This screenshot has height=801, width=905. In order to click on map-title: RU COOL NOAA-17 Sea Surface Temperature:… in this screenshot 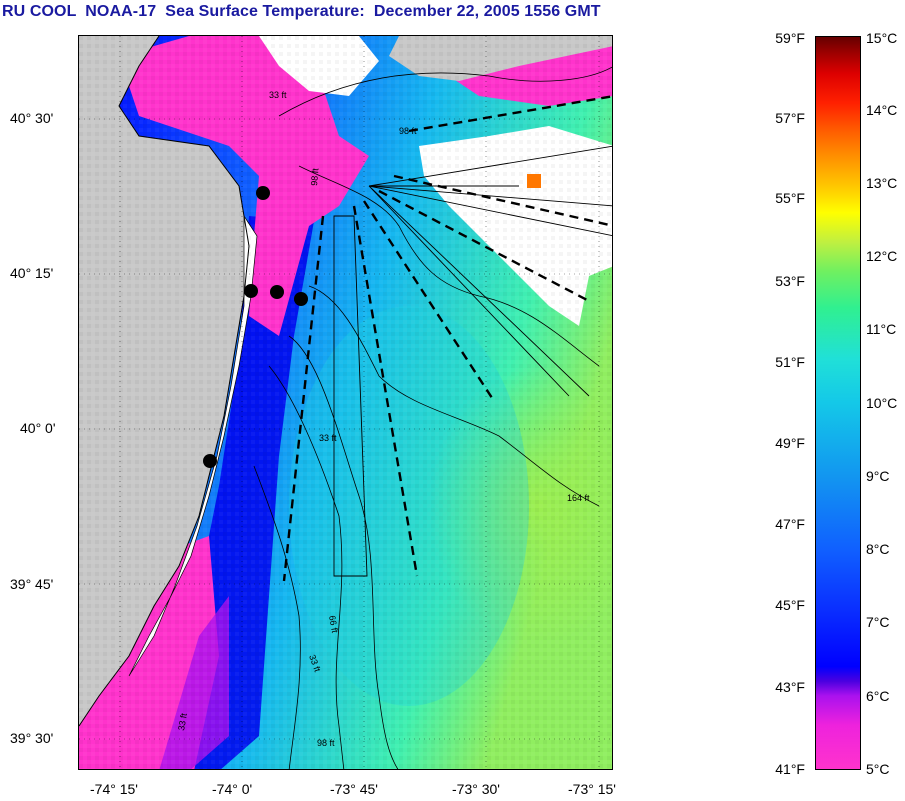, I will do `click(301, 11)`.